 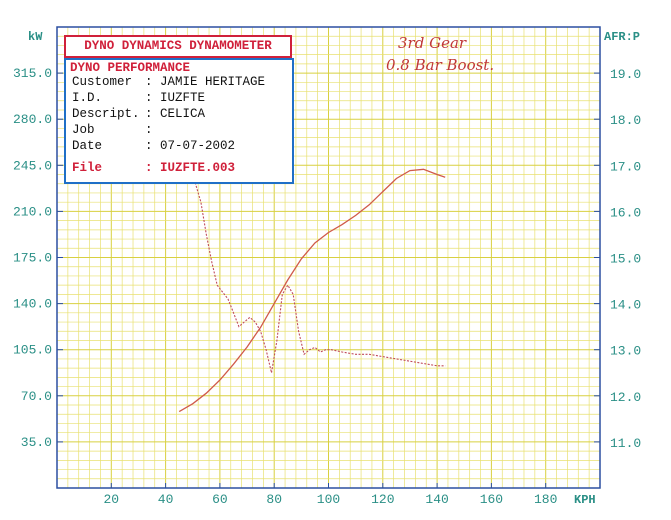 I want to click on dyno-title-box: DYNO DYNAMICS DYNAMOMETER, so click(x=178, y=46).